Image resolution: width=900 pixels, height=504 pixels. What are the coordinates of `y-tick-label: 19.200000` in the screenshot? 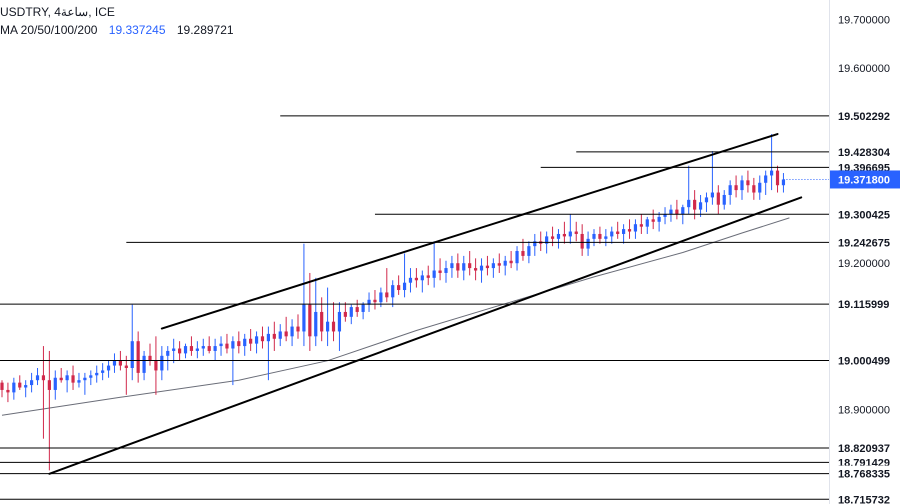 It's located at (864, 264).